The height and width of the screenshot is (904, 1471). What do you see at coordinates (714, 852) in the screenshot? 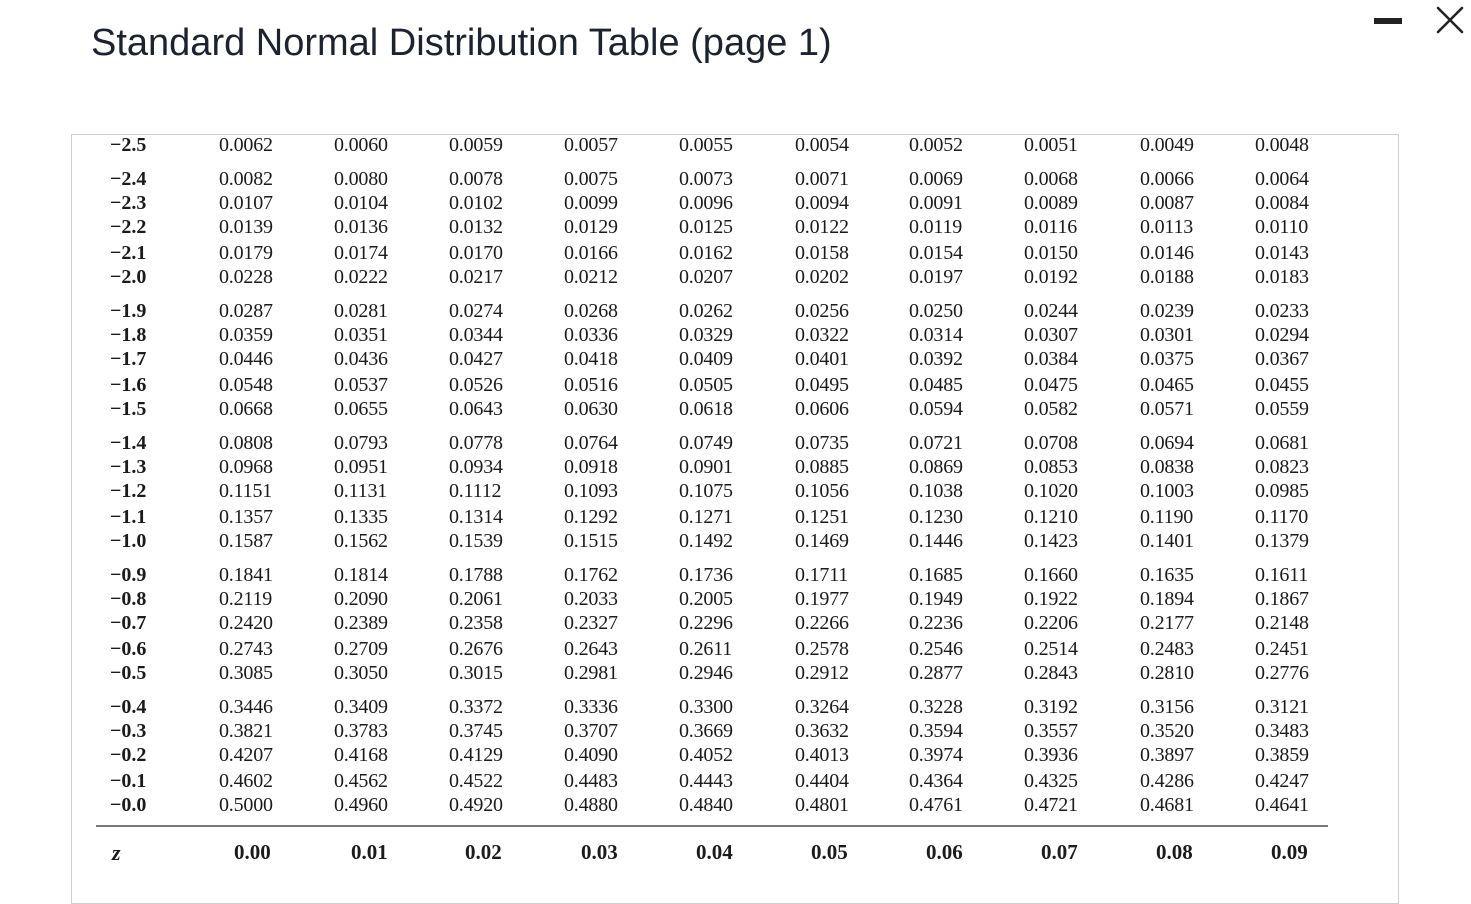
I see `column-header: 0.04` at bounding box center [714, 852].